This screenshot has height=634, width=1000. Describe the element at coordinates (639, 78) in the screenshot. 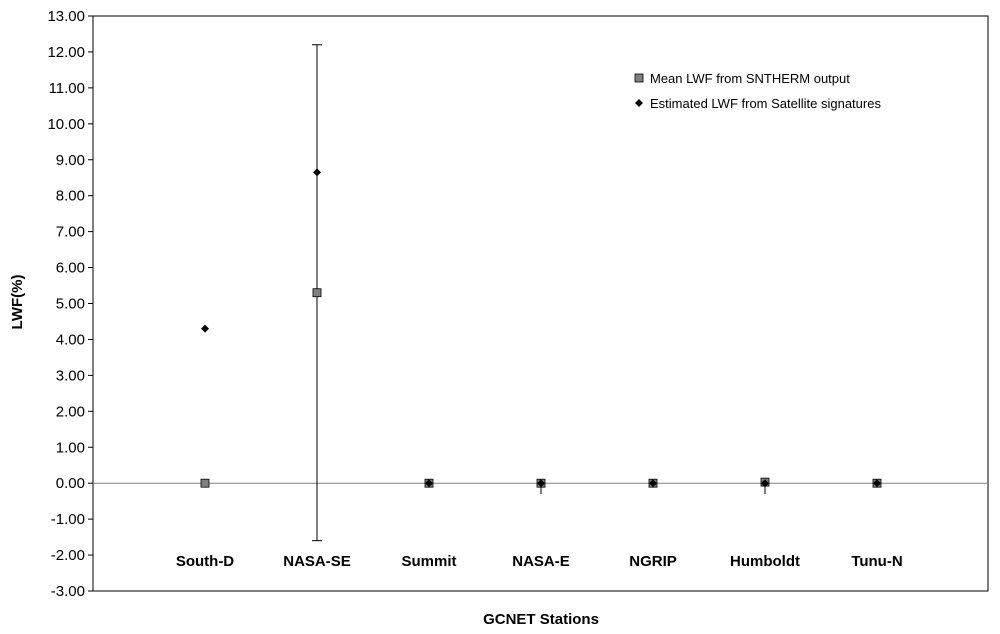

I see `legend-square-marker` at that location.